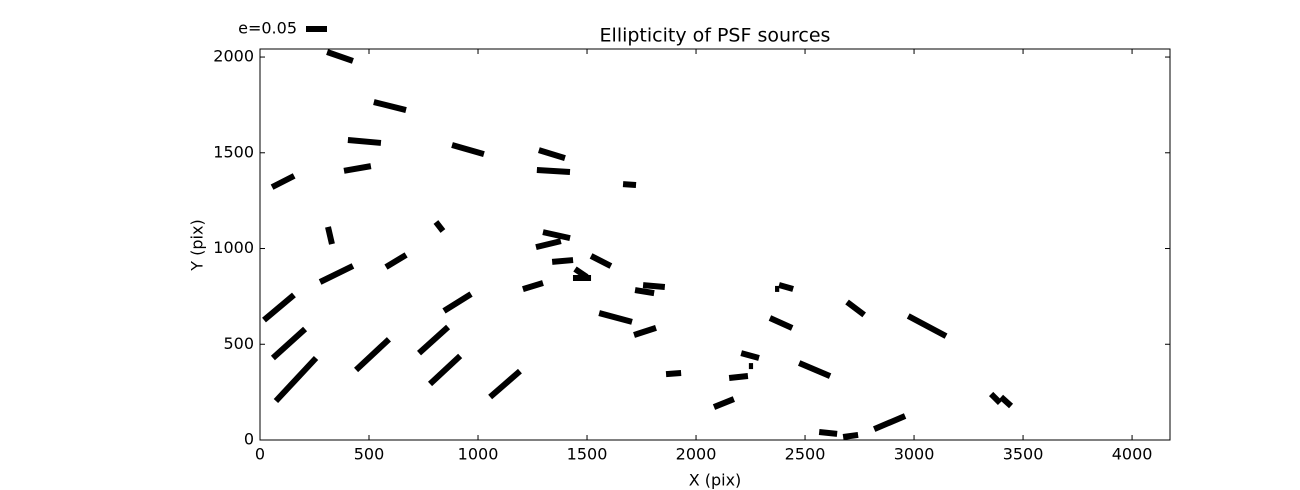 This screenshot has height=490, width=1300. I want to click on x-tick-label: 0, so click(260, 454).